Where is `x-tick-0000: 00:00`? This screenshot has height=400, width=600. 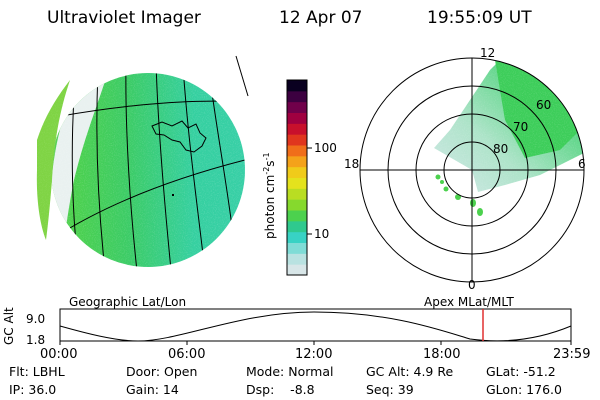
x-tick-0000: 00:00 is located at coordinates (59, 354).